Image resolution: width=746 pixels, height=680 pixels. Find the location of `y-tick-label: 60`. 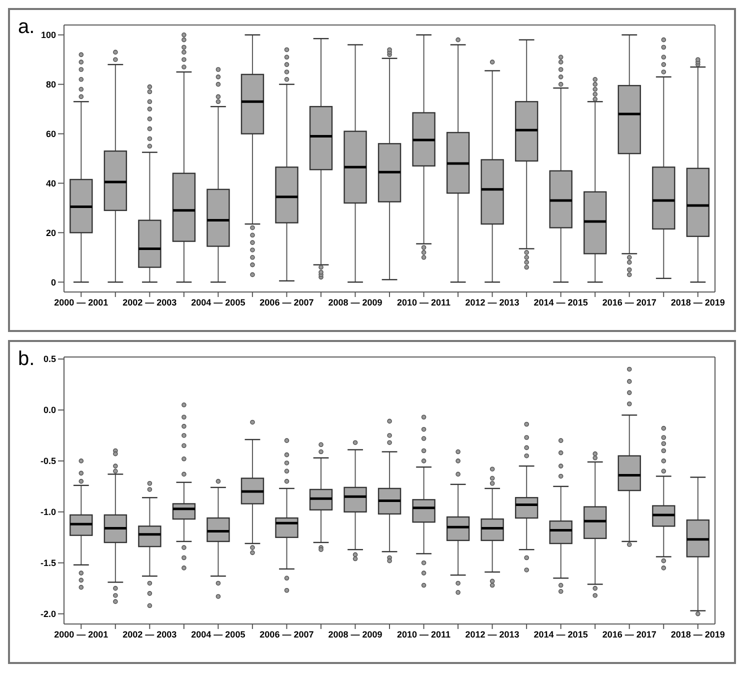

y-tick-label: 60 is located at coordinates (51, 133).